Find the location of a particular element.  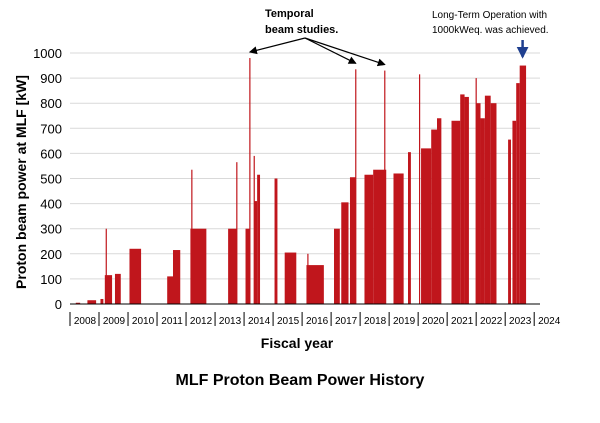

x-tick-label-2009: 2009 is located at coordinates (114, 321).